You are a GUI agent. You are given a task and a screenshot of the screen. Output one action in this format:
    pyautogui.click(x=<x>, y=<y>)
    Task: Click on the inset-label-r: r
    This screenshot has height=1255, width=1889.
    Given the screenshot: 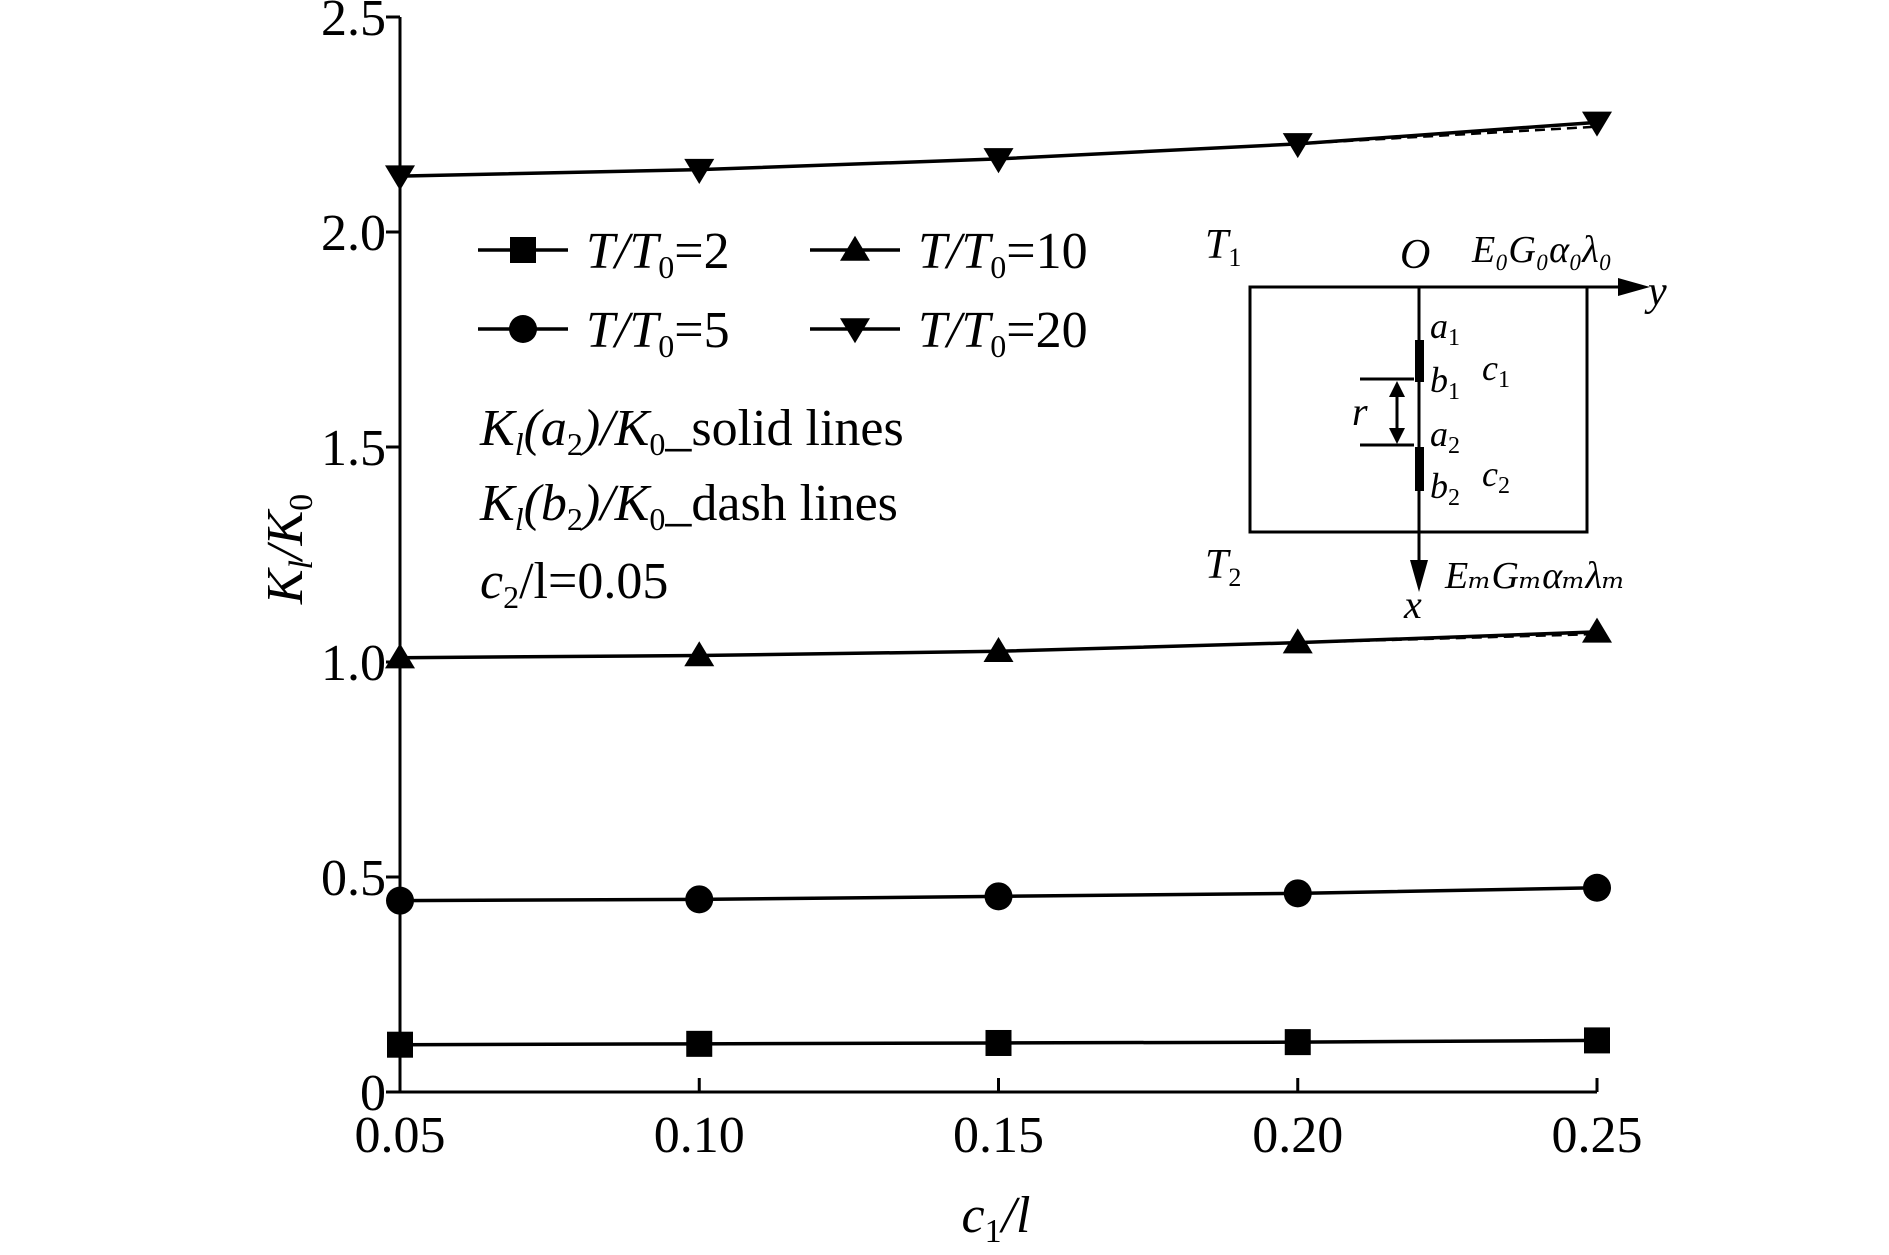 What is the action you would take?
    pyautogui.click(x=1360, y=411)
    